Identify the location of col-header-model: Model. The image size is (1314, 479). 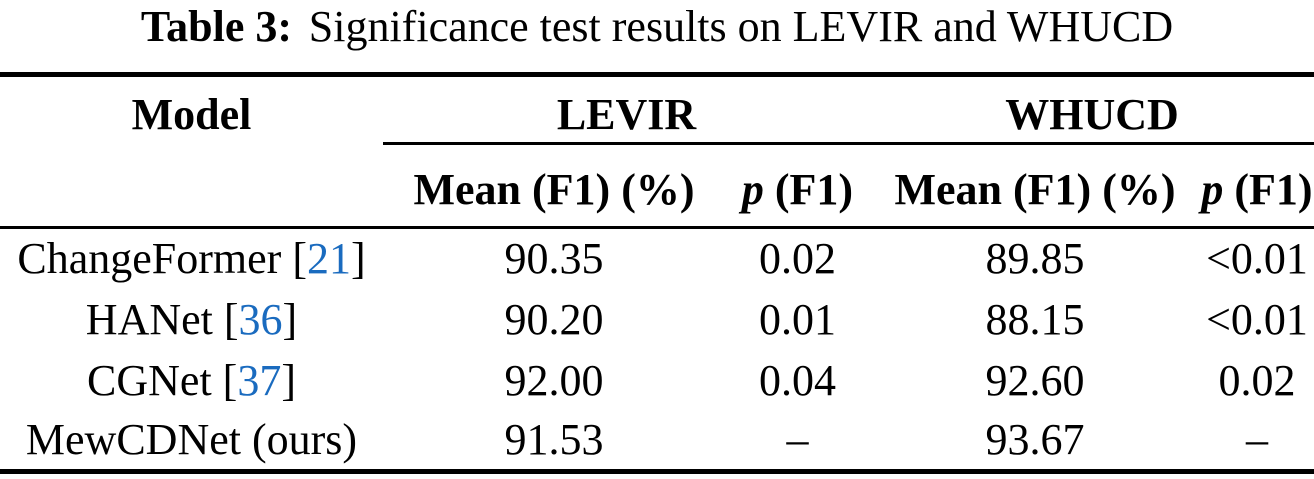
(191, 151).